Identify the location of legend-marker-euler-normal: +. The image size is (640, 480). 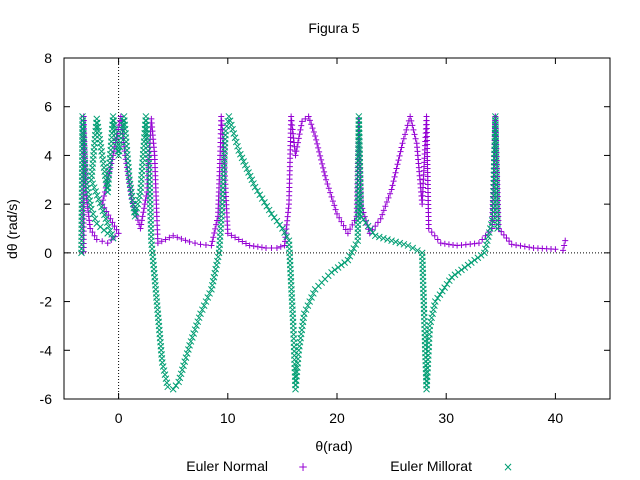
(303, 467).